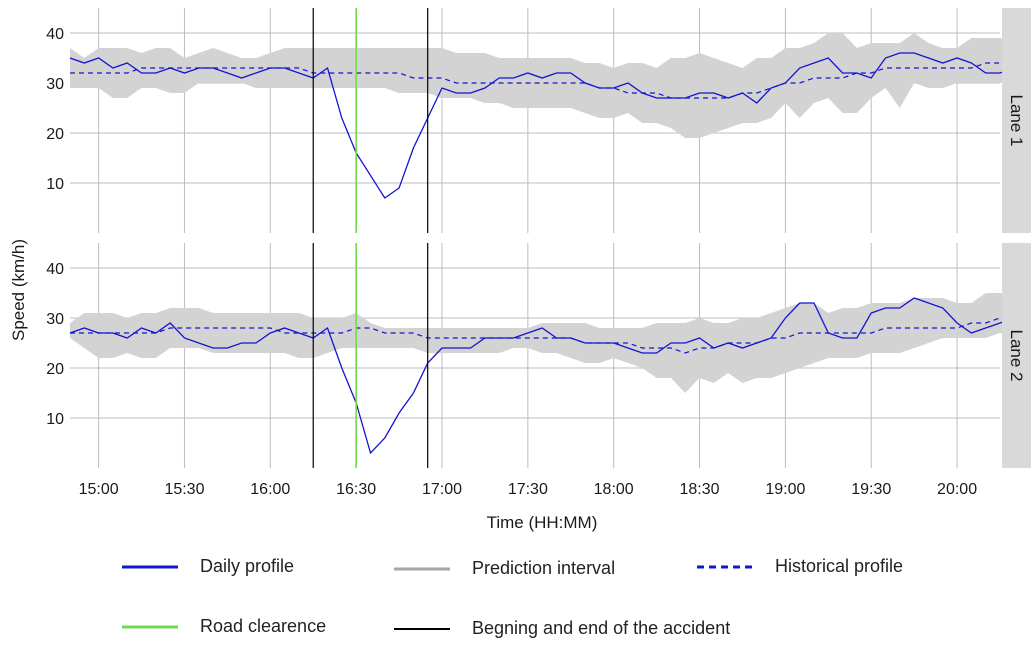  I want to click on legend-label-historical: Historical profile, so click(839, 566).